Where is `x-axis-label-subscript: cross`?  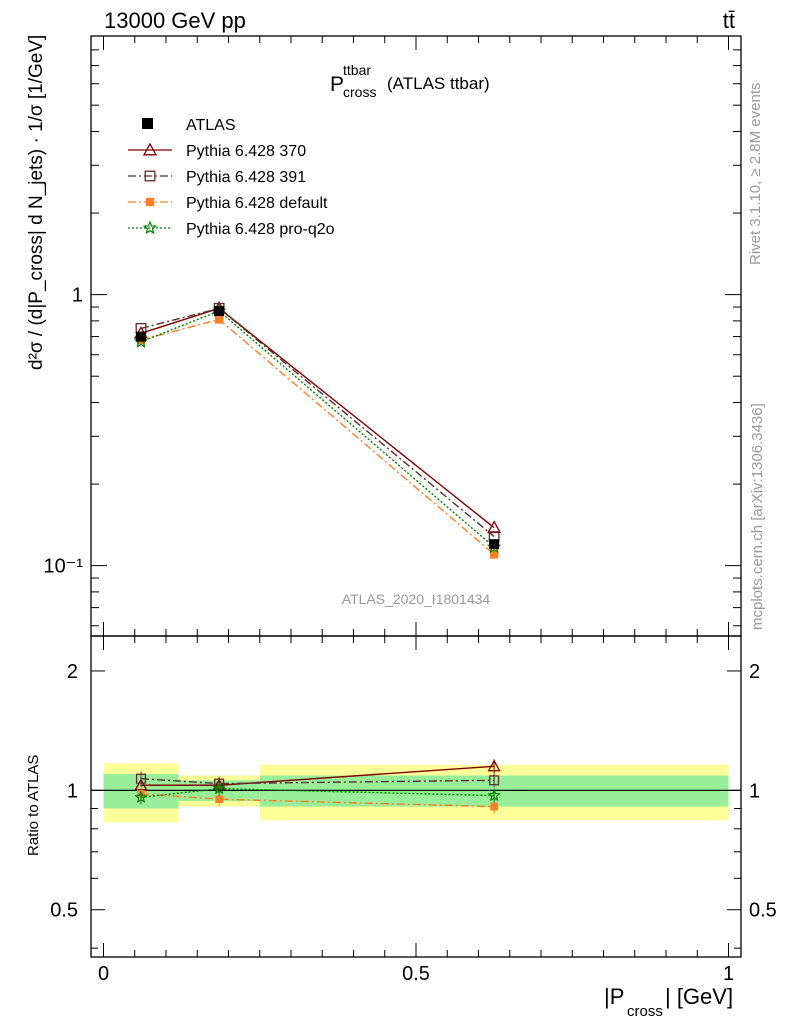 x-axis-label-subscript: cross is located at coordinates (645, 1011).